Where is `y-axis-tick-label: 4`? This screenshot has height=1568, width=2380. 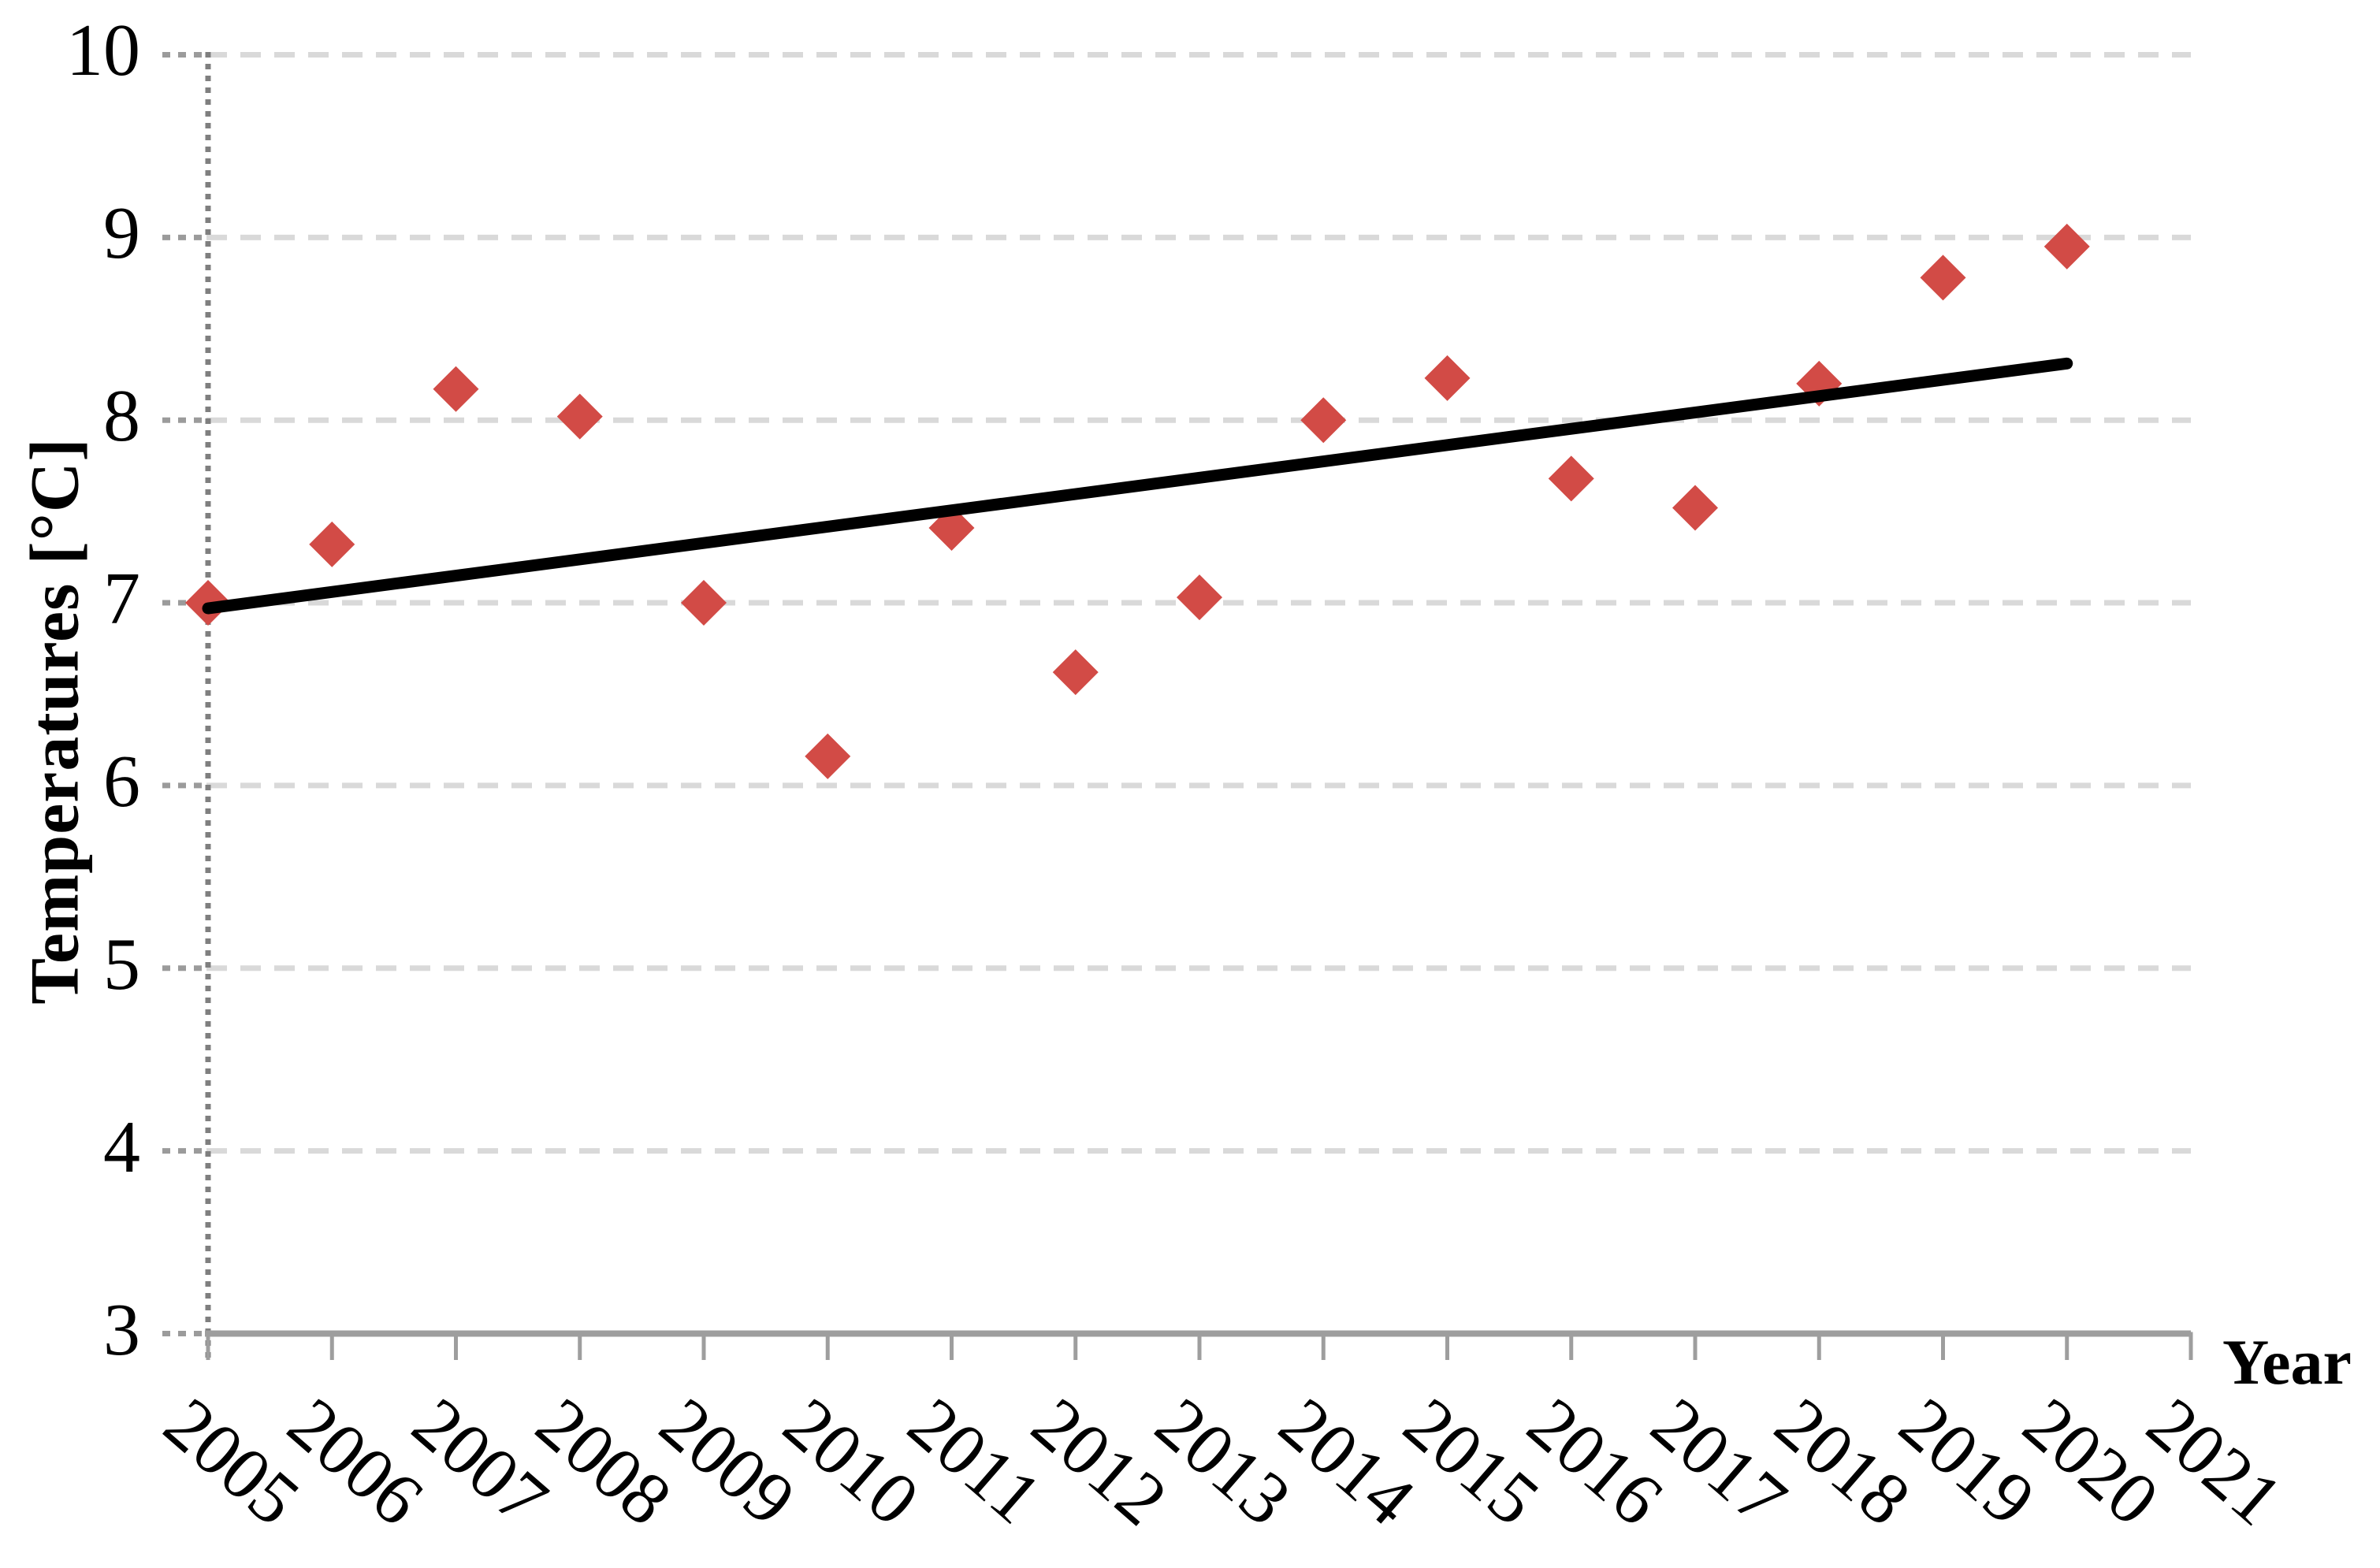
y-axis-tick-label: 4 is located at coordinates (121, 1146).